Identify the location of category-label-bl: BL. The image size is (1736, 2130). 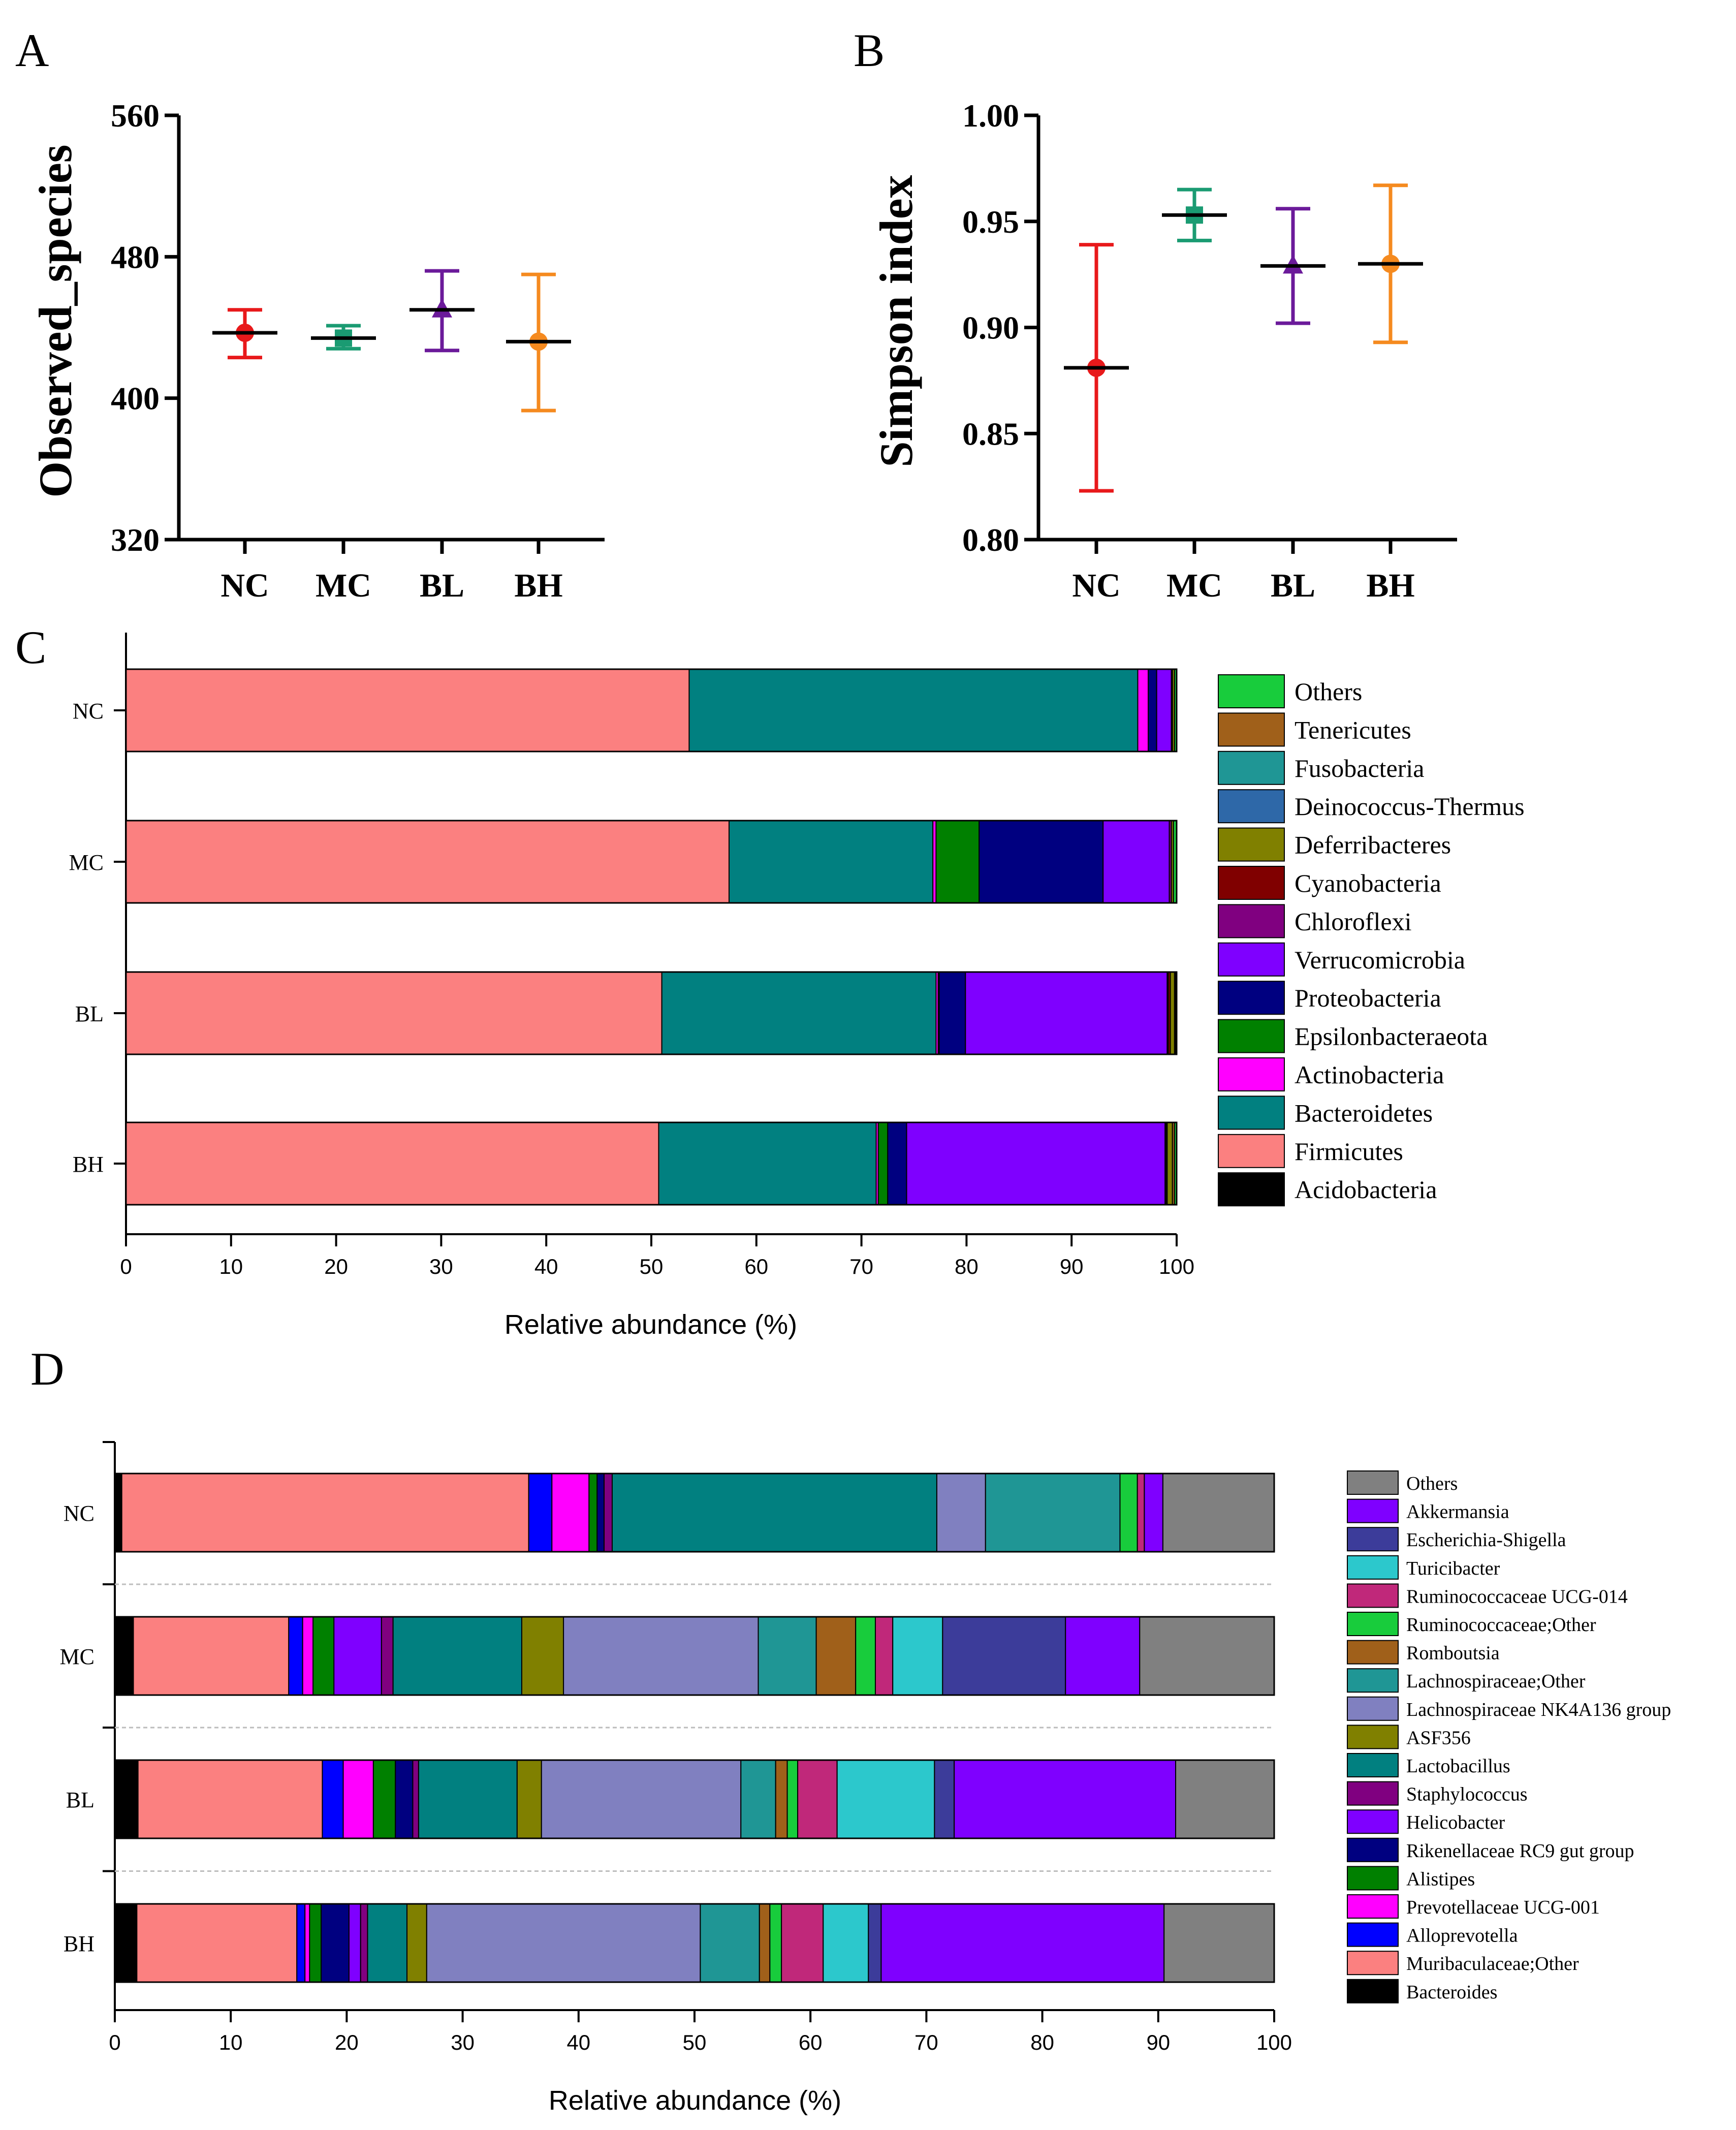
(89, 1013).